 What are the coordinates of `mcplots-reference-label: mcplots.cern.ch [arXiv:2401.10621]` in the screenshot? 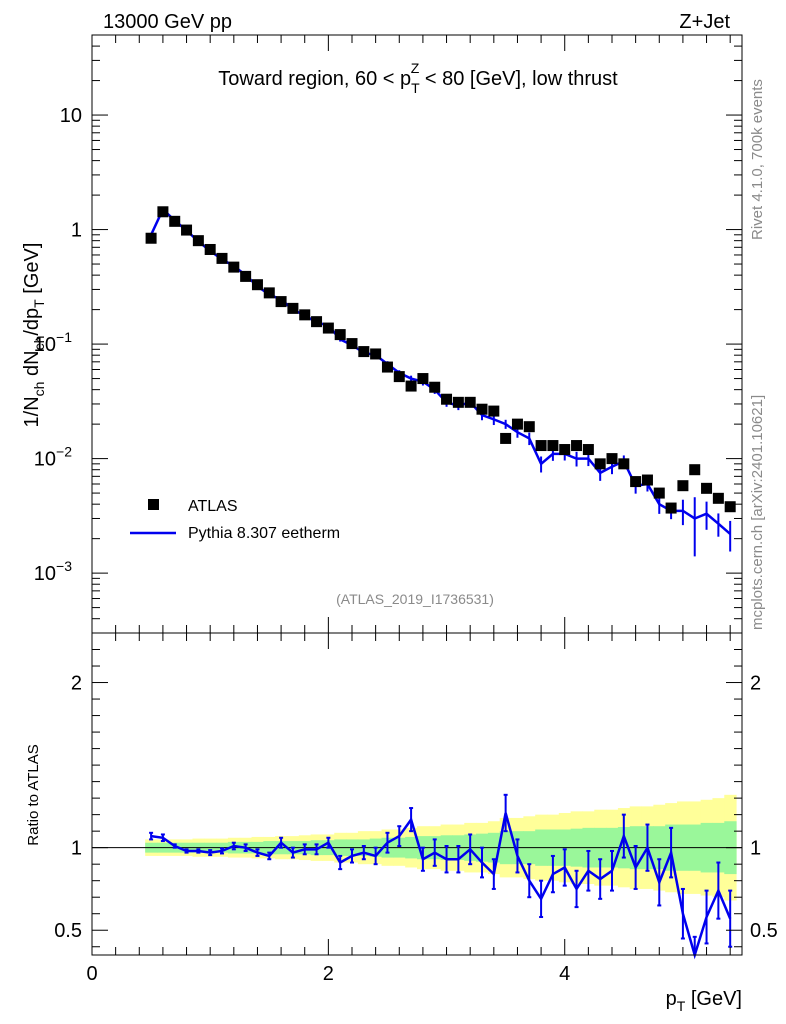 It's located at (757, 512).